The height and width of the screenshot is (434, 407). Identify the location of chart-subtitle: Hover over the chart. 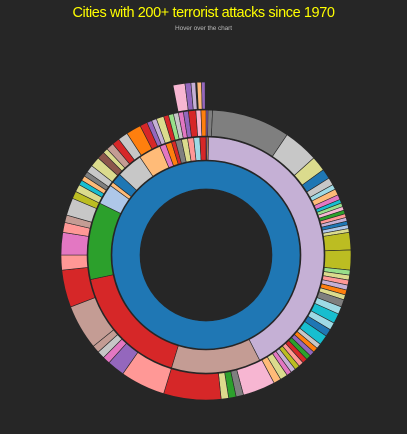
(203, 28).